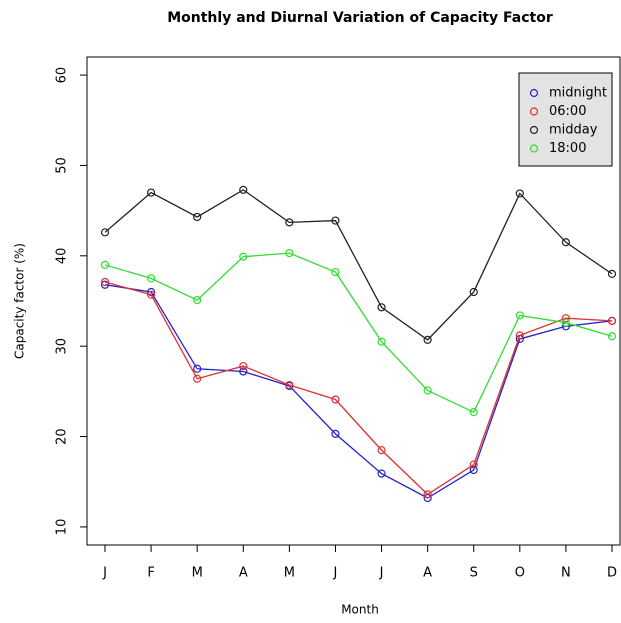  I want to click on x-tick-label: S, so click(474, 573).